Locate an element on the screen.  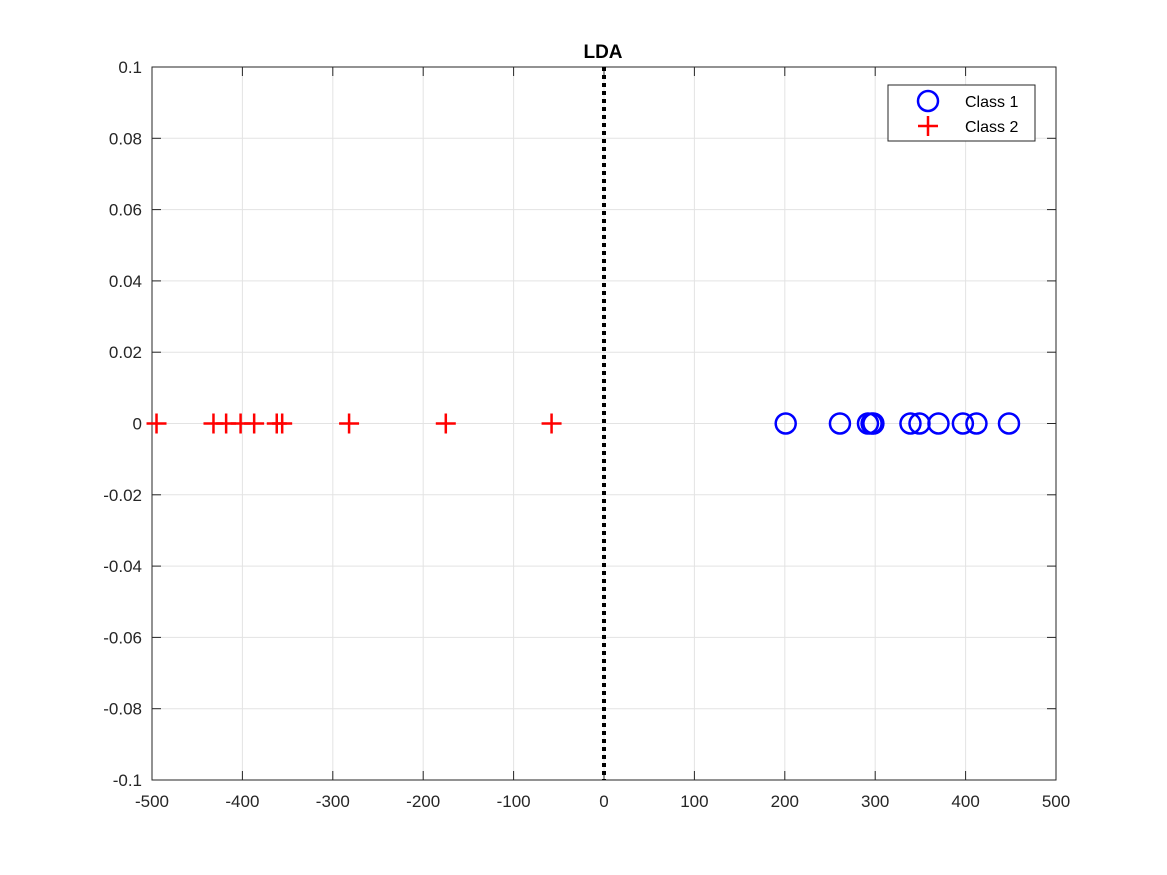
y-tick-label: 0.1 is located at coordinates (130, 67).